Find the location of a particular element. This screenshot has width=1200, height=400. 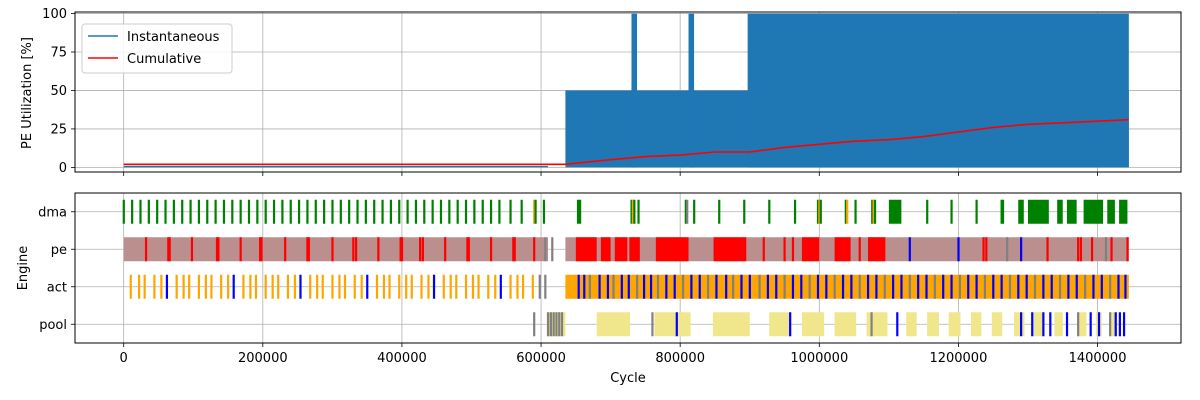

timeline-lane-label-act: act is located at coordinates (57, 287).